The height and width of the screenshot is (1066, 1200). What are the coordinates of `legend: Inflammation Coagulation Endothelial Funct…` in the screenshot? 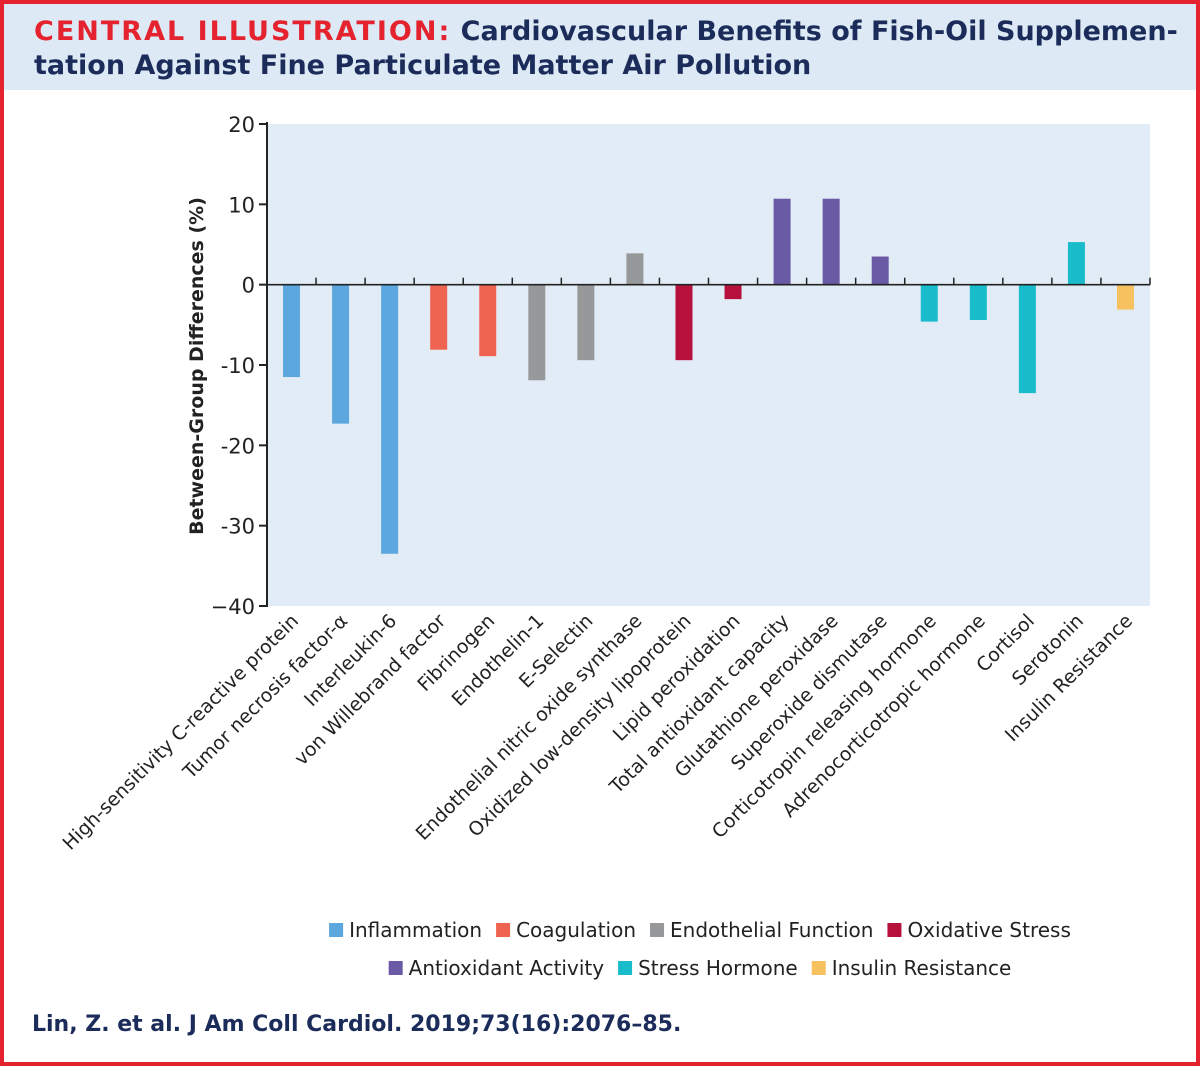 It's located at (700, 949).